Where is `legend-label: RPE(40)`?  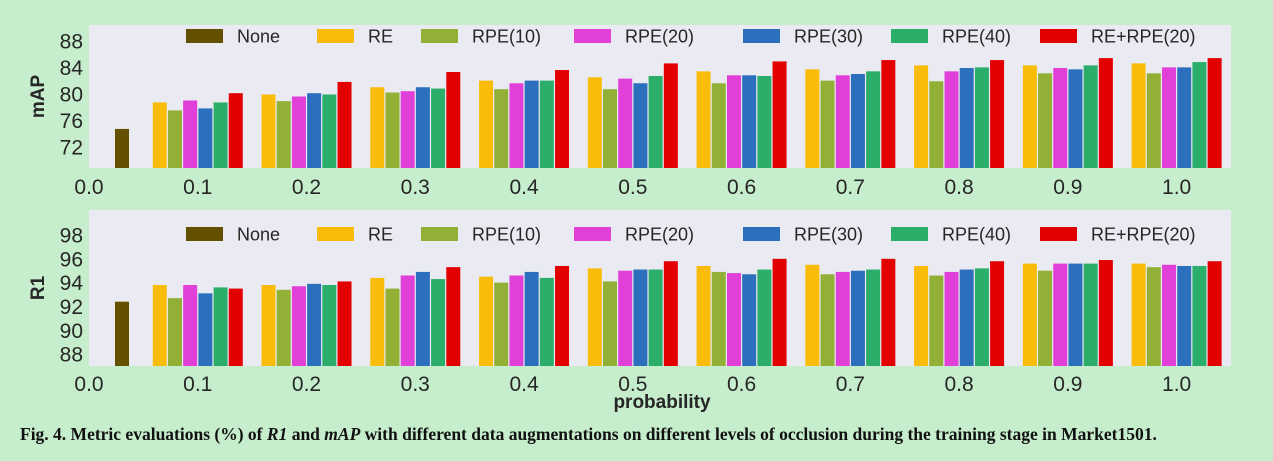
legend-label: RPE(40) is located at coordinates (976, 37).